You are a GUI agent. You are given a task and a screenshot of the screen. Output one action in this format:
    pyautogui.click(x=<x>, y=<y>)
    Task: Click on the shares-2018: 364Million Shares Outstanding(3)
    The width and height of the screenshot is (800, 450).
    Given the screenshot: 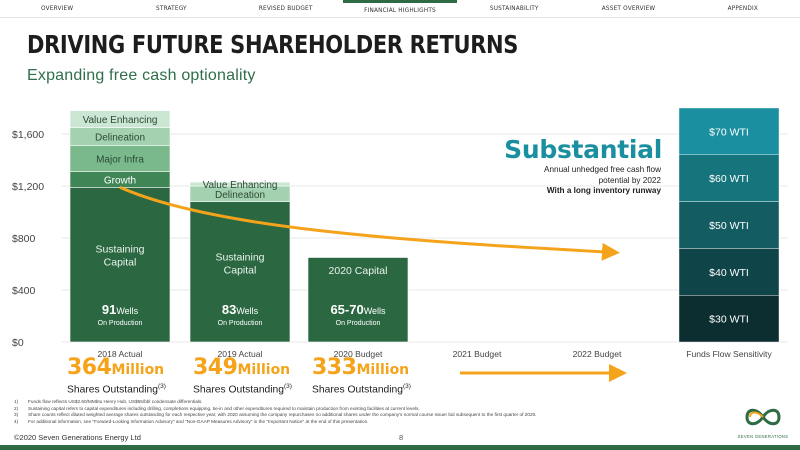 What is the action you would take?
    pyautogui.click(x=116, y=375)
    